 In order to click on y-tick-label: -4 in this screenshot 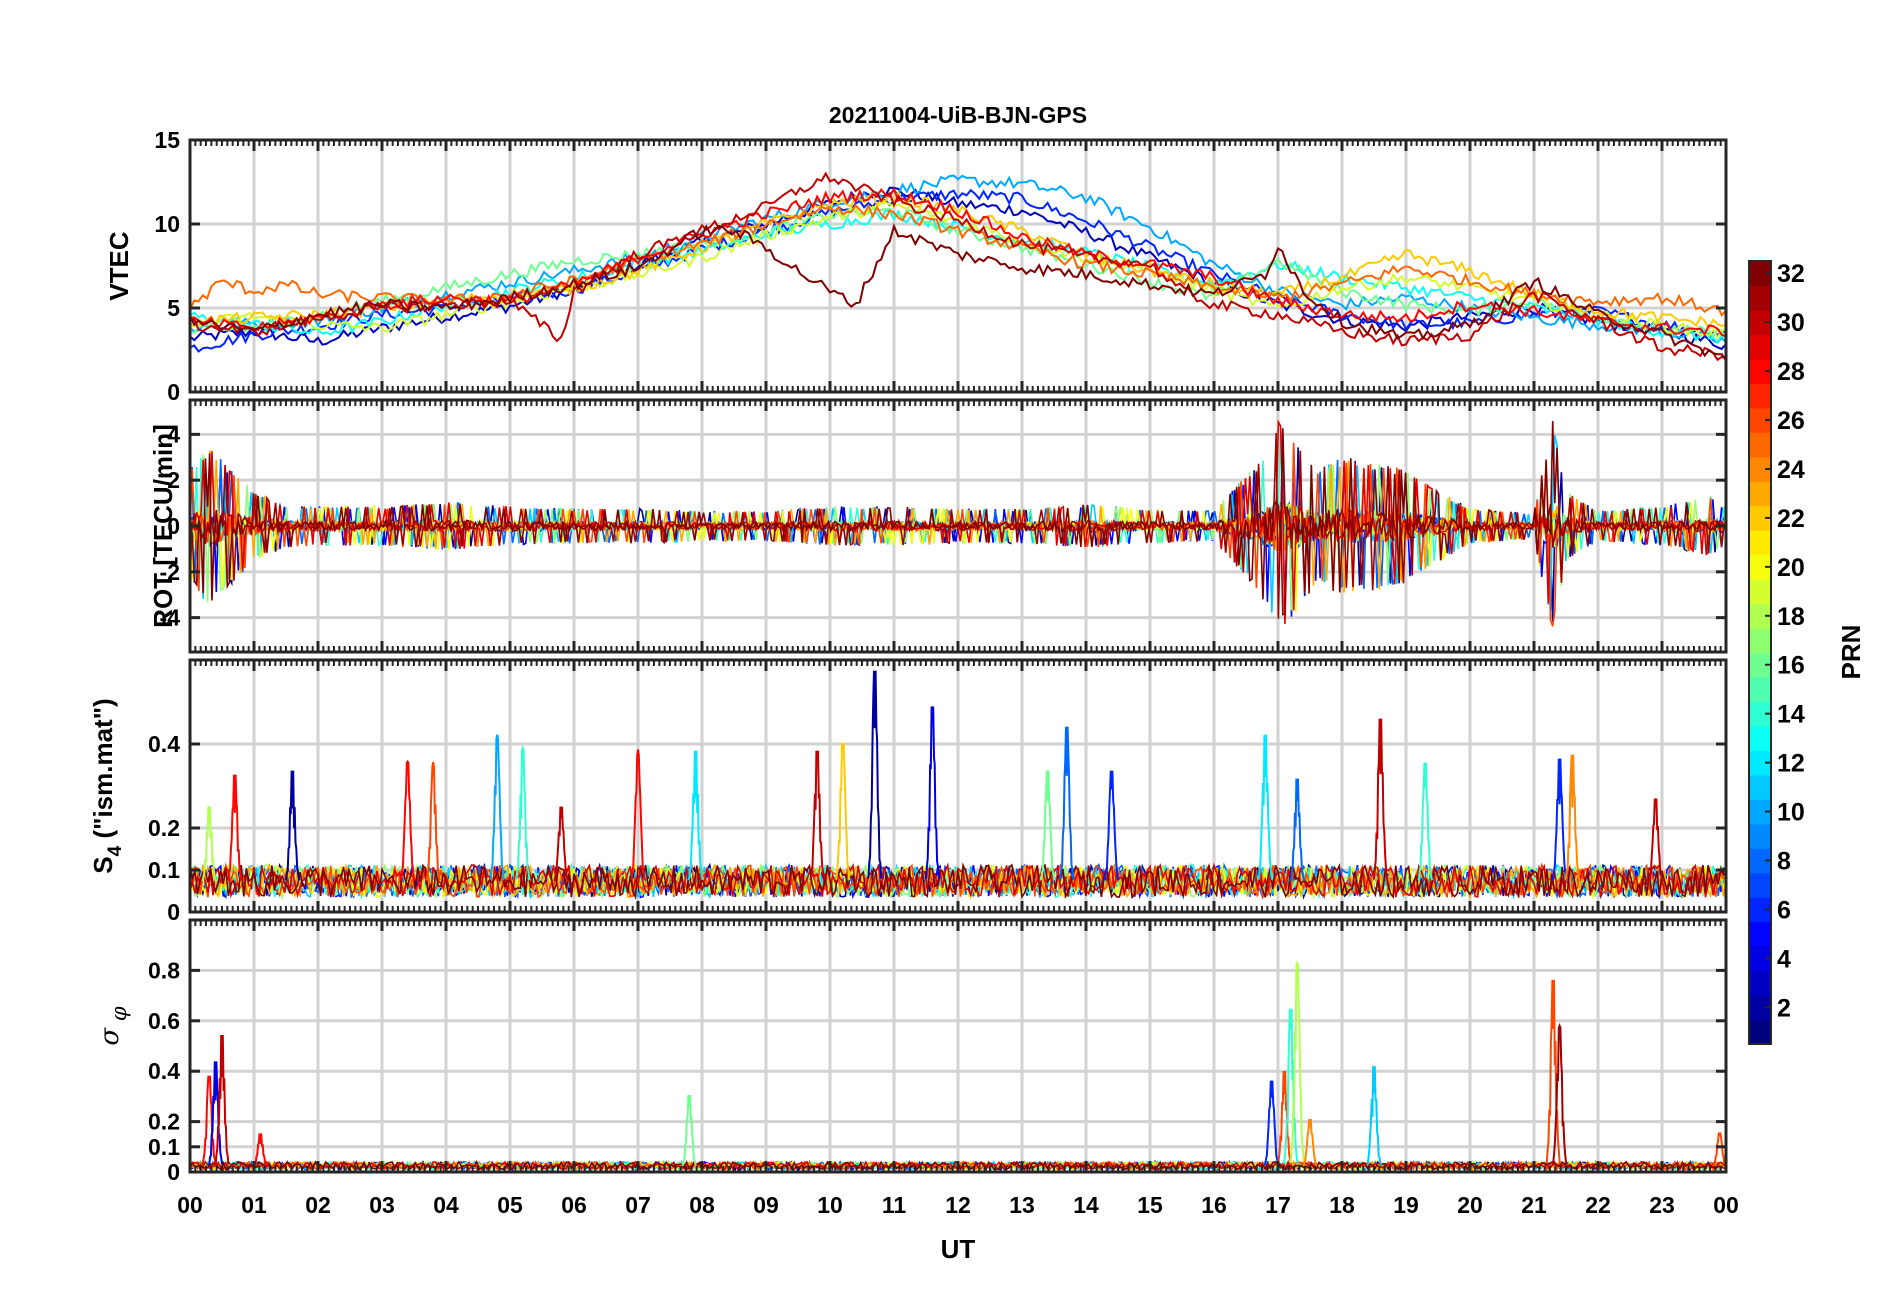, I will do `click(170, 618)`.